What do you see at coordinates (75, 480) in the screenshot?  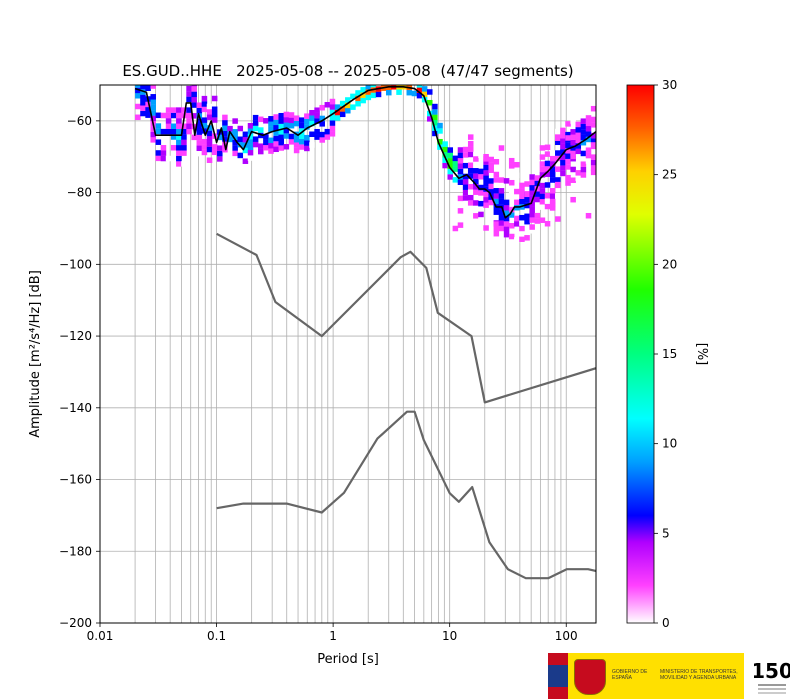 I see `y-tick-label: −160` at bounding box center [75, 480].